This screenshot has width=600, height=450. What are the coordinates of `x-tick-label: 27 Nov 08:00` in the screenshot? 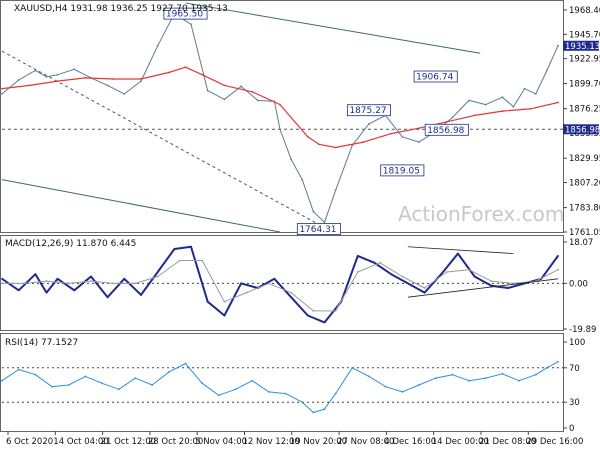 It's located at (365, 442).